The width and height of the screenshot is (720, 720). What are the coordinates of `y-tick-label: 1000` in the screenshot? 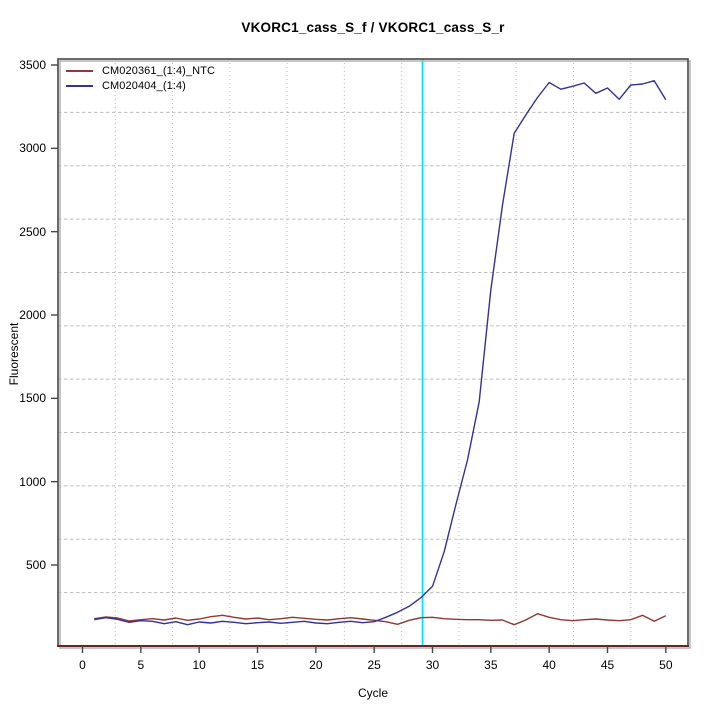 It's located at (32, 481).